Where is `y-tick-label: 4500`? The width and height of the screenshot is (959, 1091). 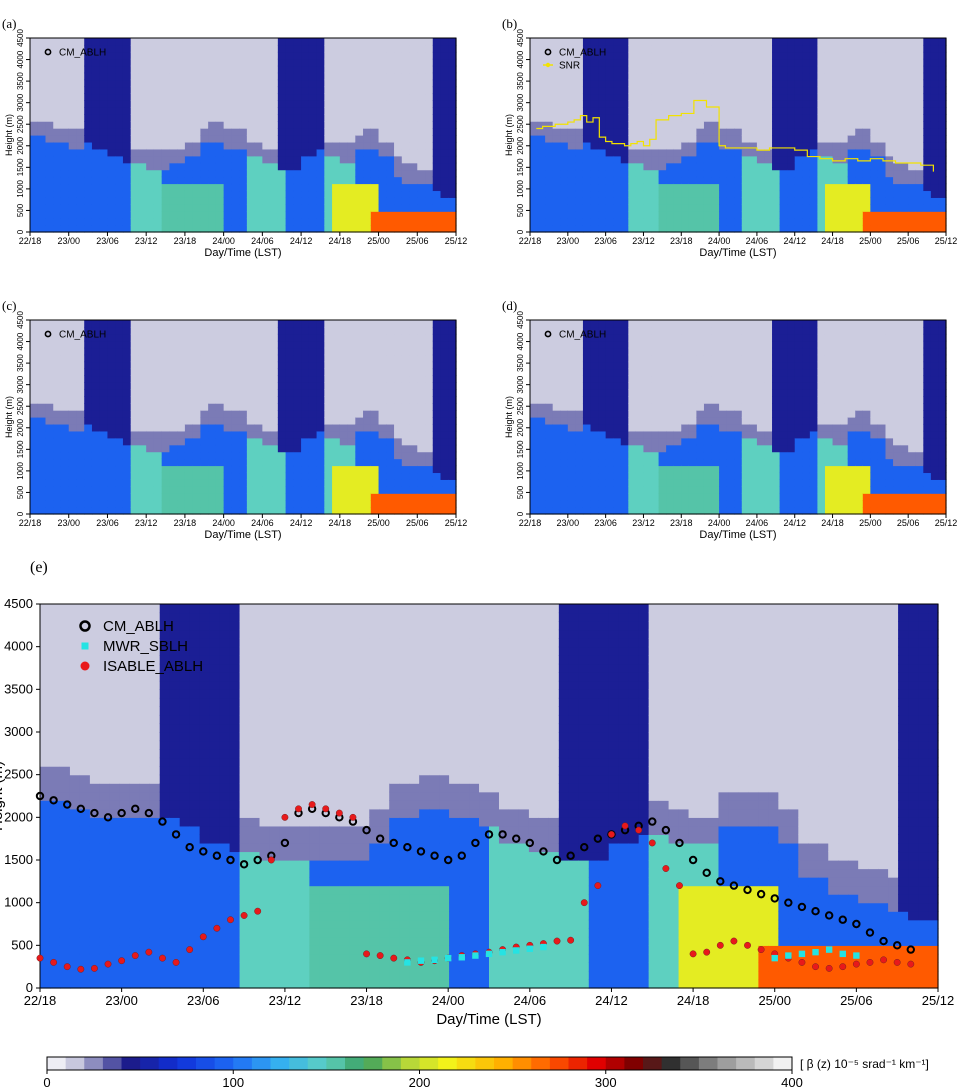 y-tick-label: 4500 is located at coordinates (20, 320).